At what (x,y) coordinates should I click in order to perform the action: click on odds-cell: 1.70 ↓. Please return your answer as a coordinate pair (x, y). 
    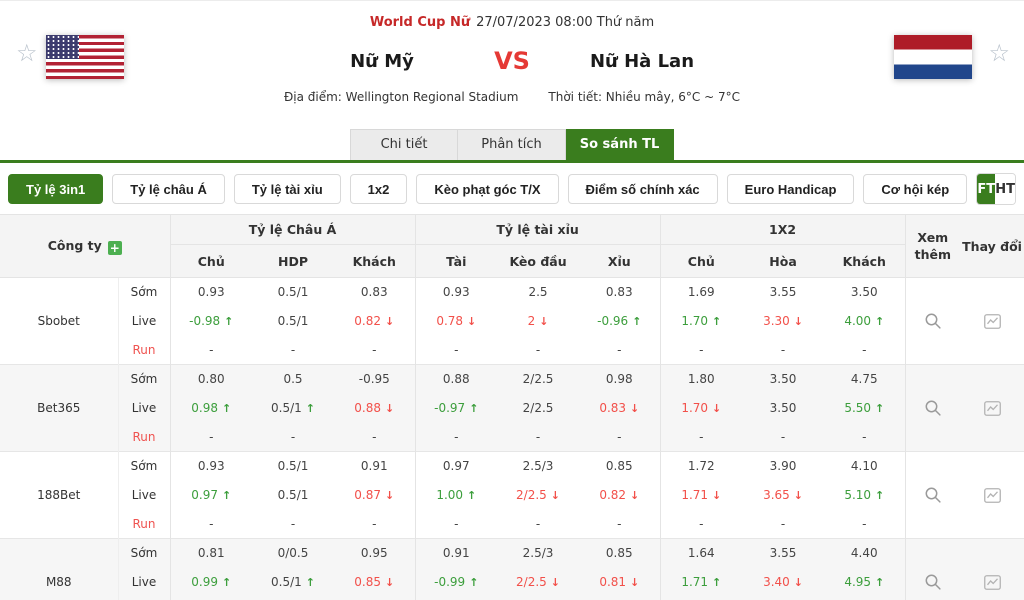
    Looking at the image, I should click on (701, 408).